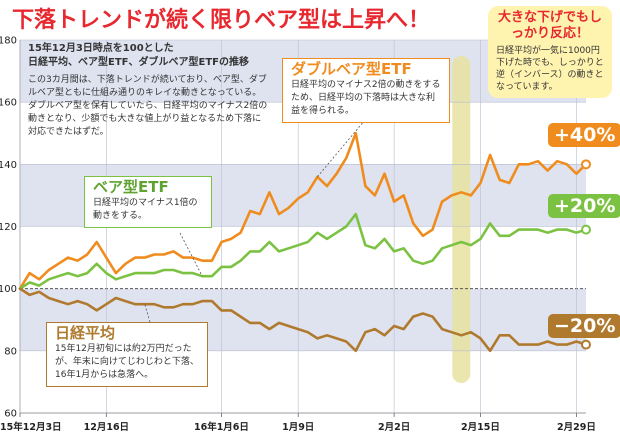 The width and height of the screenshot is (620, 437). I want to click on nikkei-change-badge: −20%, so click(584, 326).